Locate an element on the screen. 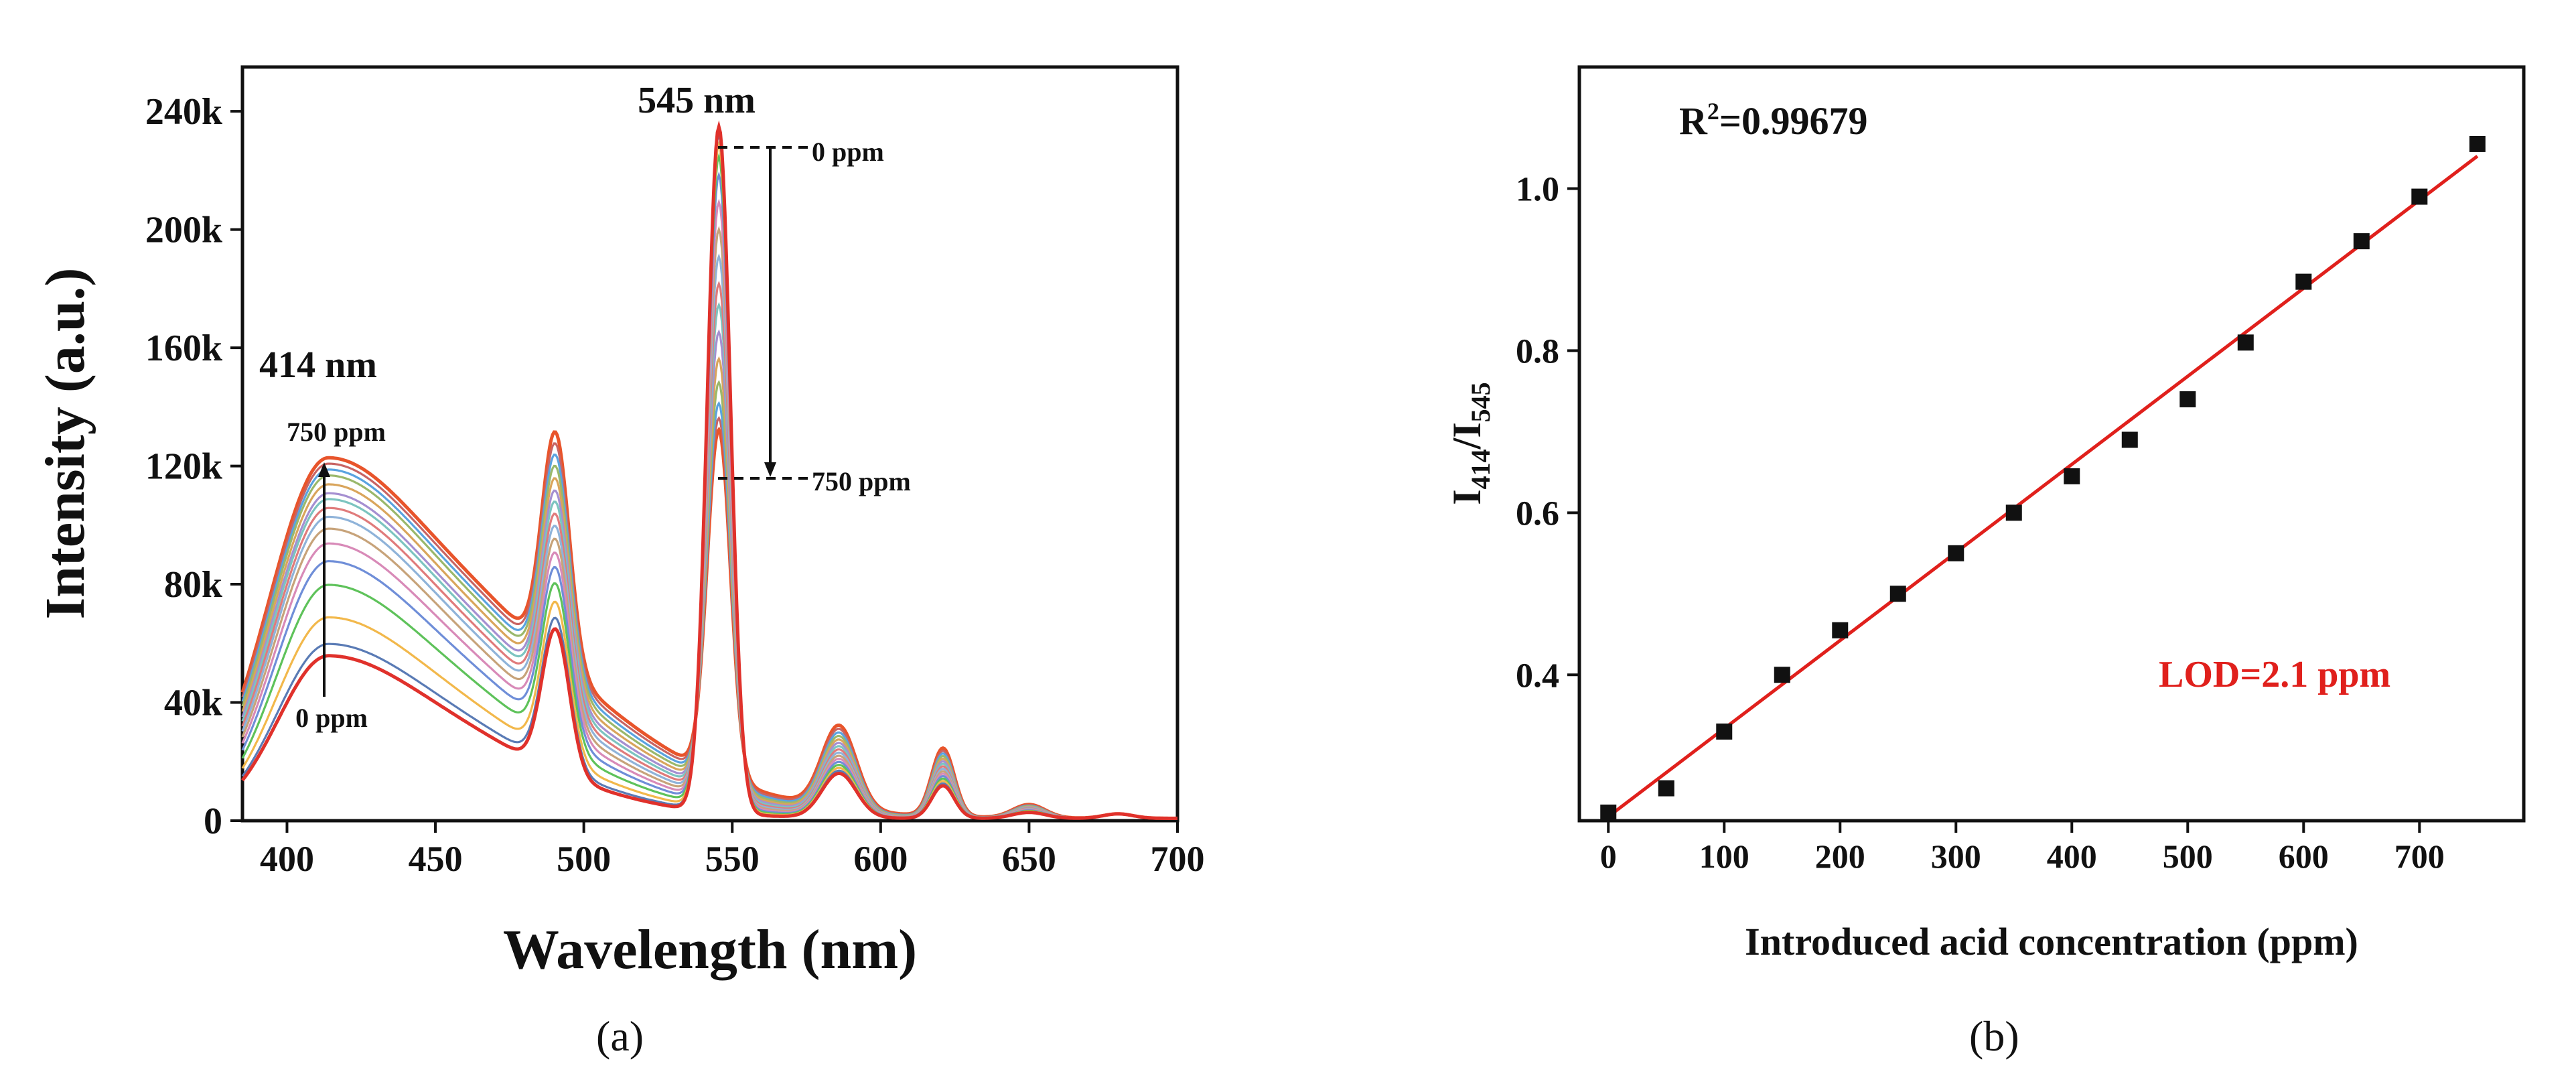 This screenshot has width=2576, height=1086. x-tick-label: 550 is located at coordinates (732, 859).